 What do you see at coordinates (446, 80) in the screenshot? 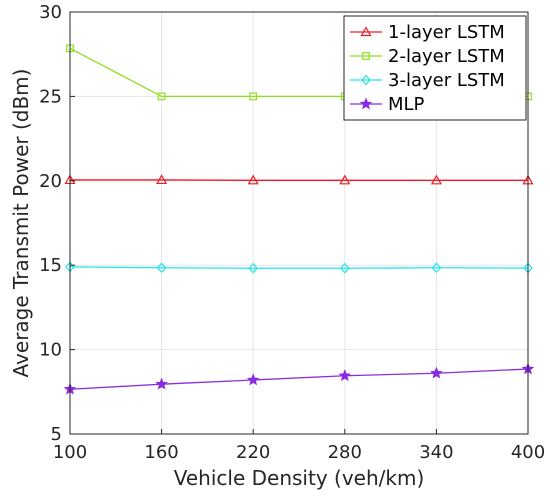
I see `legend-label: 3-layer LSTM` at bounding box center [446, 80].